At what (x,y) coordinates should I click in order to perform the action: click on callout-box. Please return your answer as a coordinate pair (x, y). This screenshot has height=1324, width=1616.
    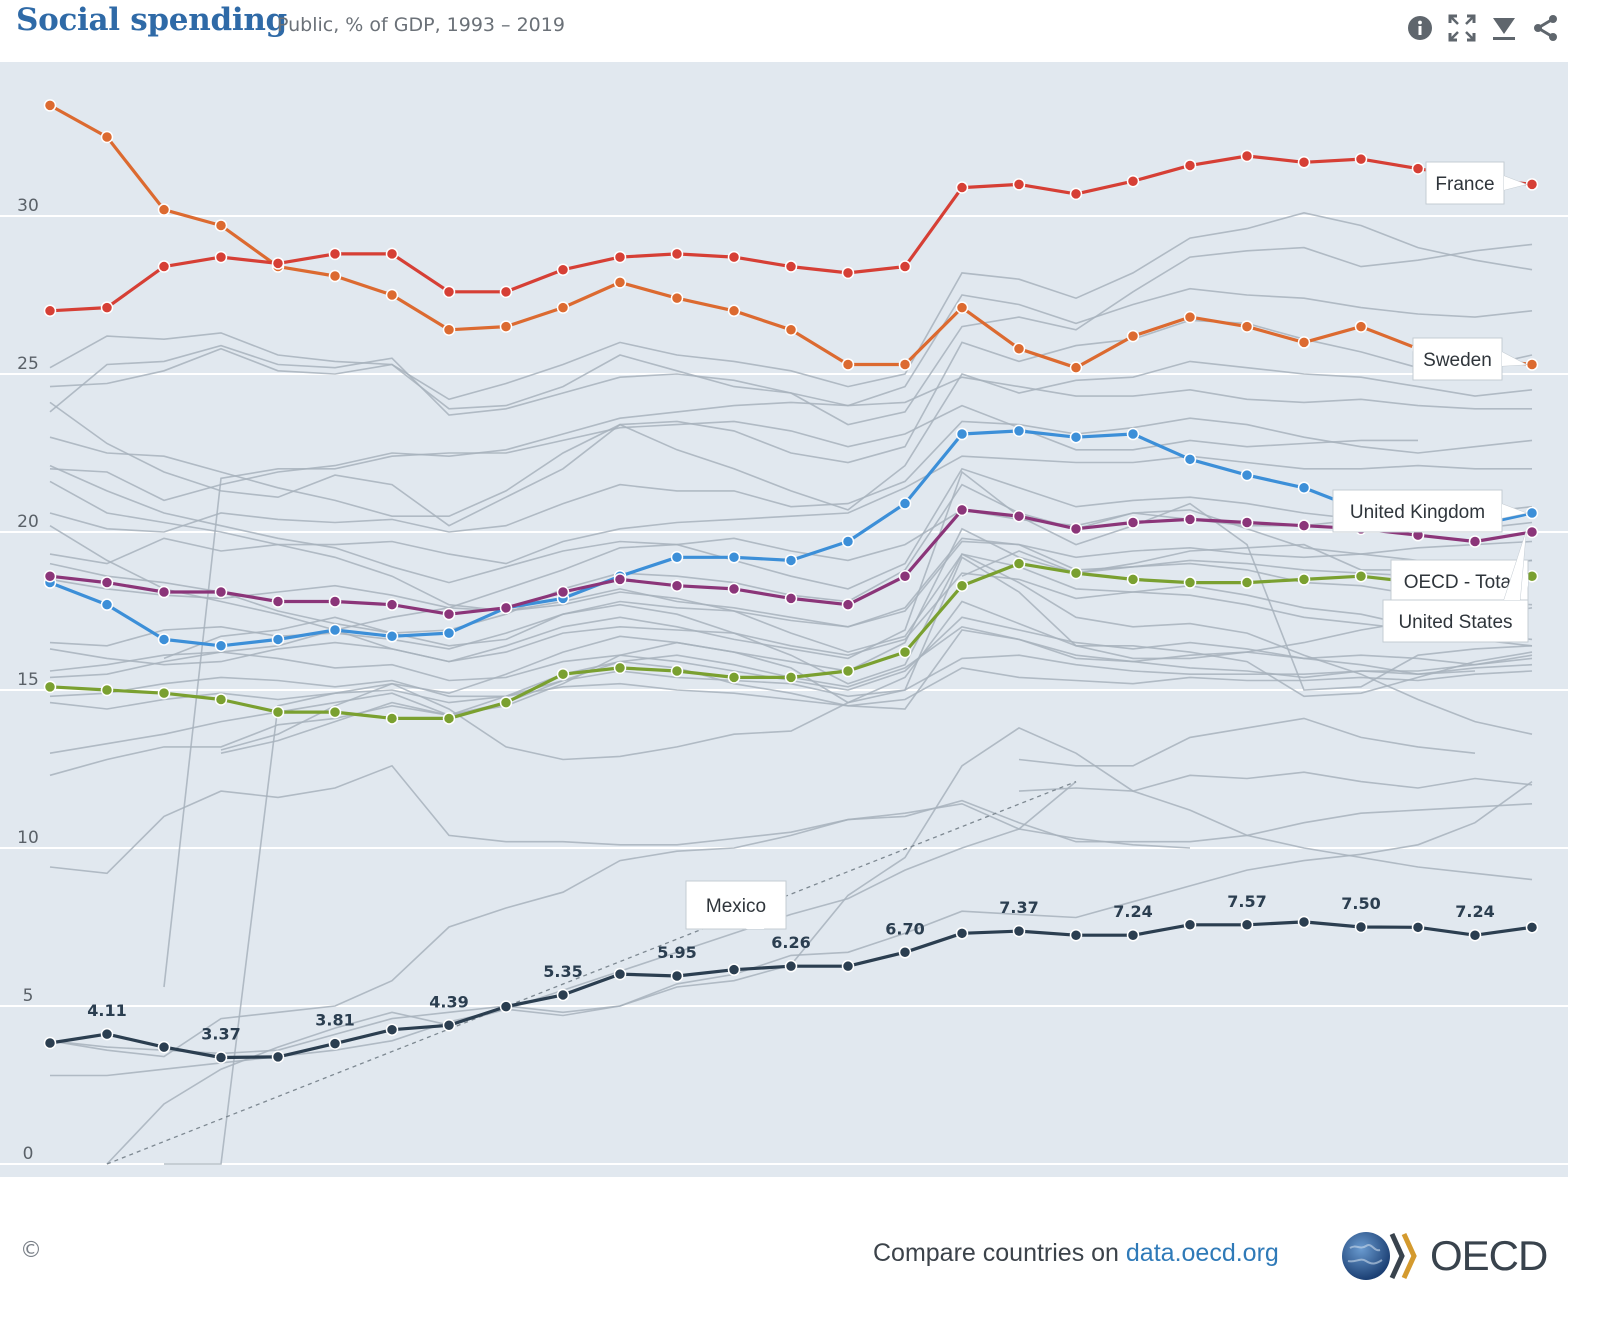
    Looking at the image, I should click on (1457, 359).